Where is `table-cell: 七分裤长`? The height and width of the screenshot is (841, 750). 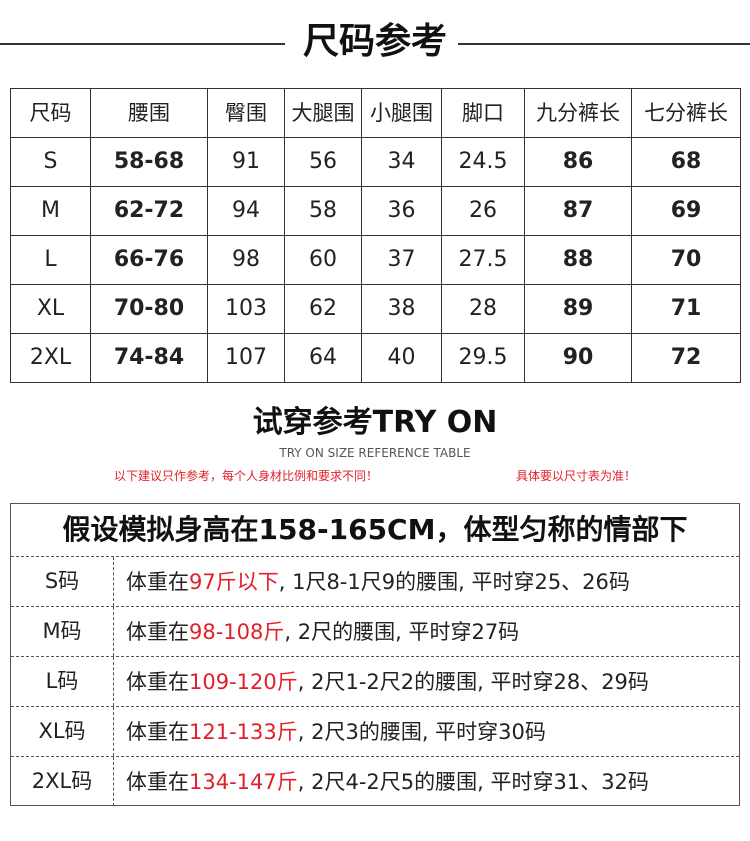 table-cell: 七分裤长 is located at coordinates (686, 113).